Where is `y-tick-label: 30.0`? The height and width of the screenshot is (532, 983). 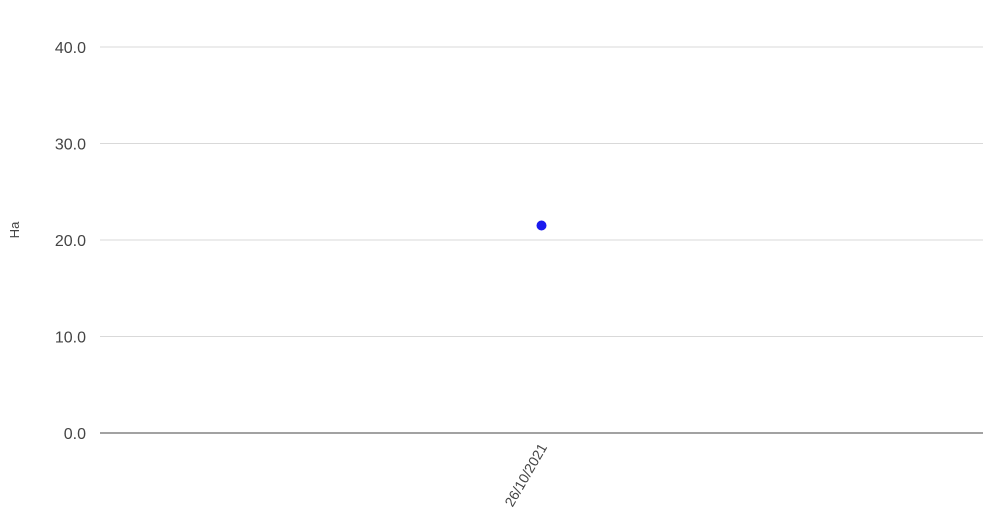 y-tick-label: 30.0 is located at coordinates (70, 145).